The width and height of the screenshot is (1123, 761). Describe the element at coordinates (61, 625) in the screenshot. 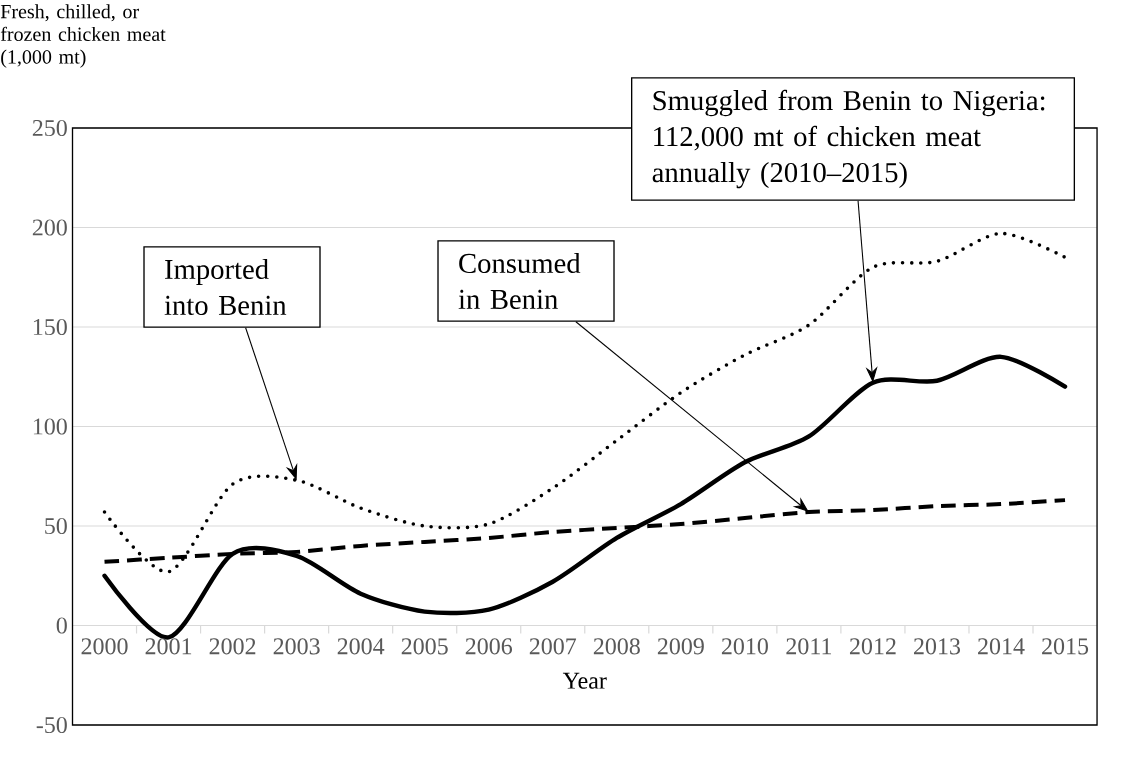

I see `y-tick-label: 0` at that location.